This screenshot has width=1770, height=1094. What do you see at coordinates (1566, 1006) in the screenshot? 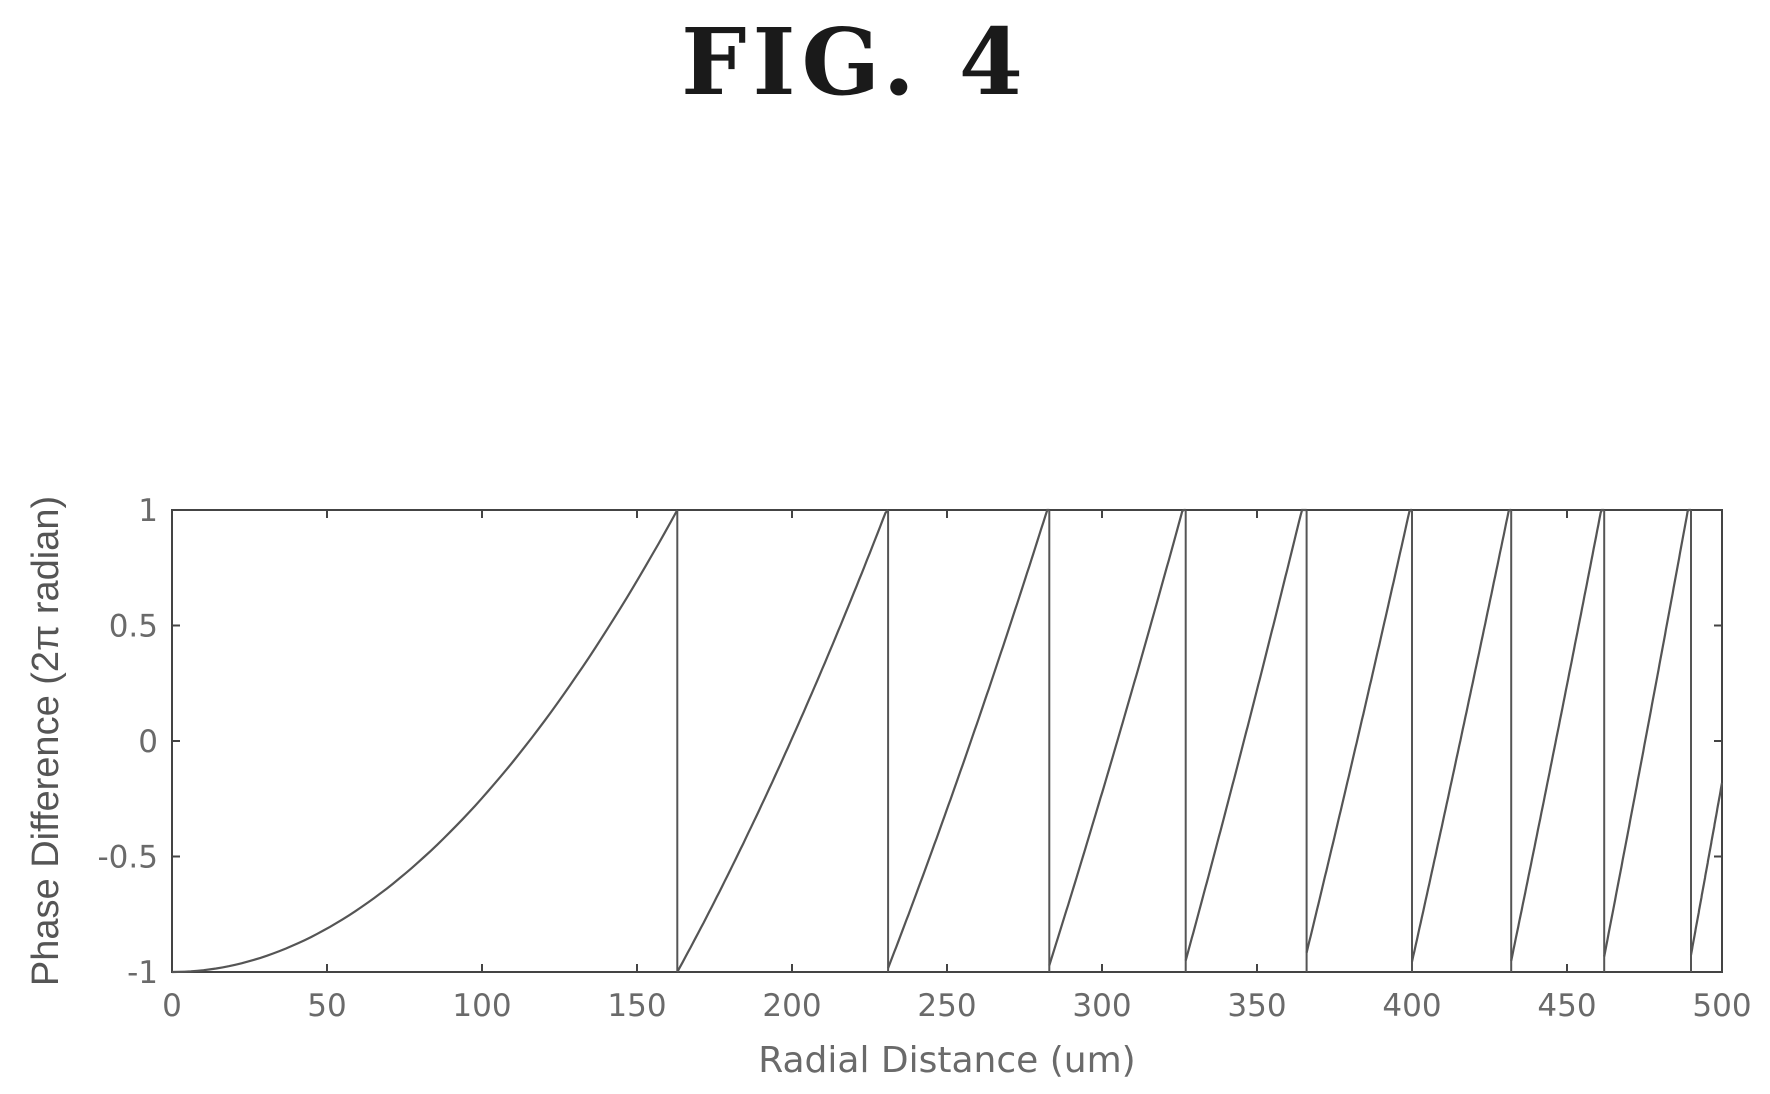
I see `x-tick-label: 450` at bounding box center [1566, 1006].